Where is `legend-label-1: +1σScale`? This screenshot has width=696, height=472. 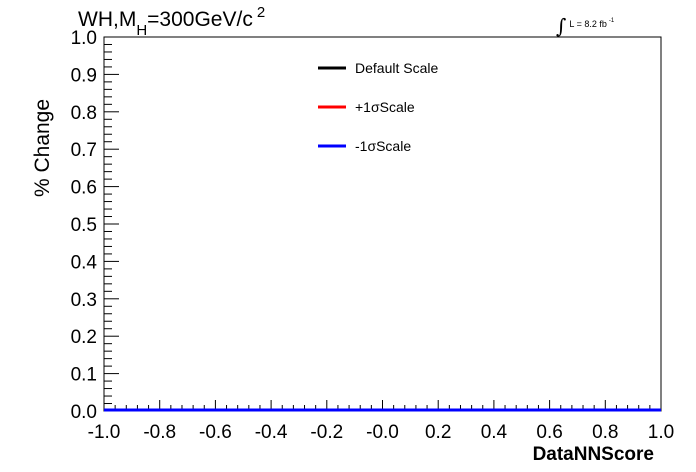
legend-label-1: +1σScale is located at coordinates (385, 107).